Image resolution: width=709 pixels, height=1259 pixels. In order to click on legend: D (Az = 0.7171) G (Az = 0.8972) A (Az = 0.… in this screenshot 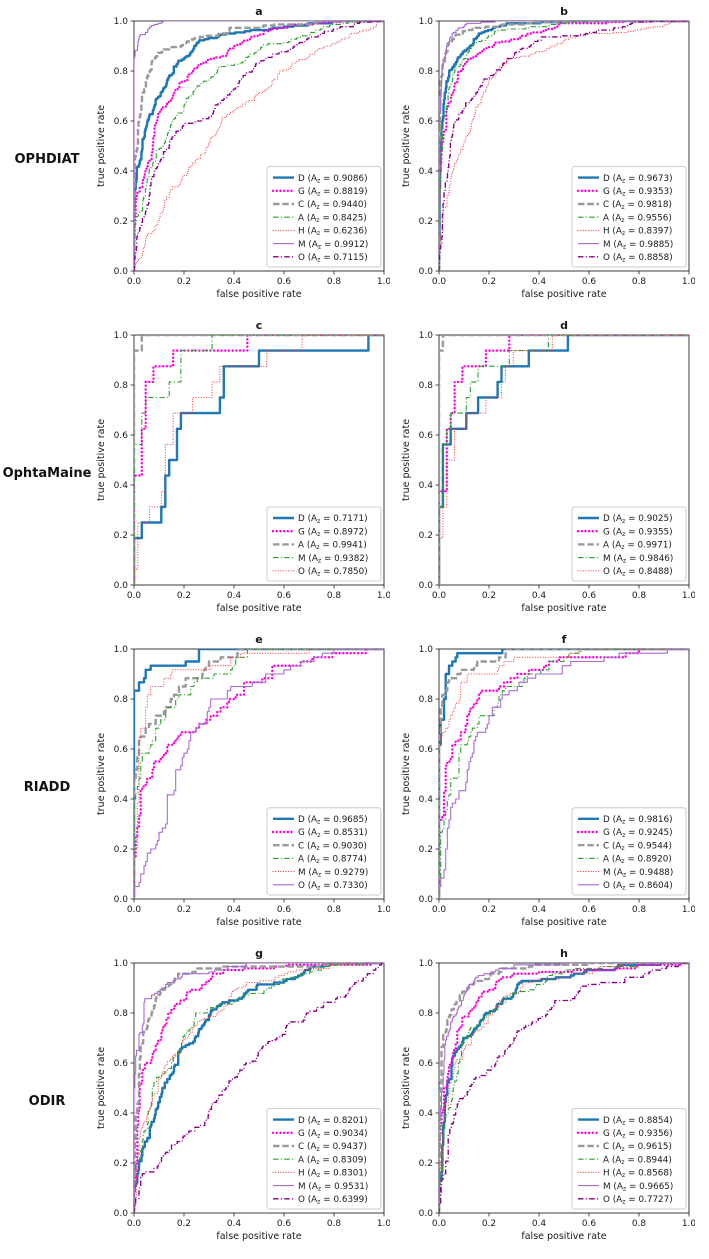, I will do `click(324, 544)`.